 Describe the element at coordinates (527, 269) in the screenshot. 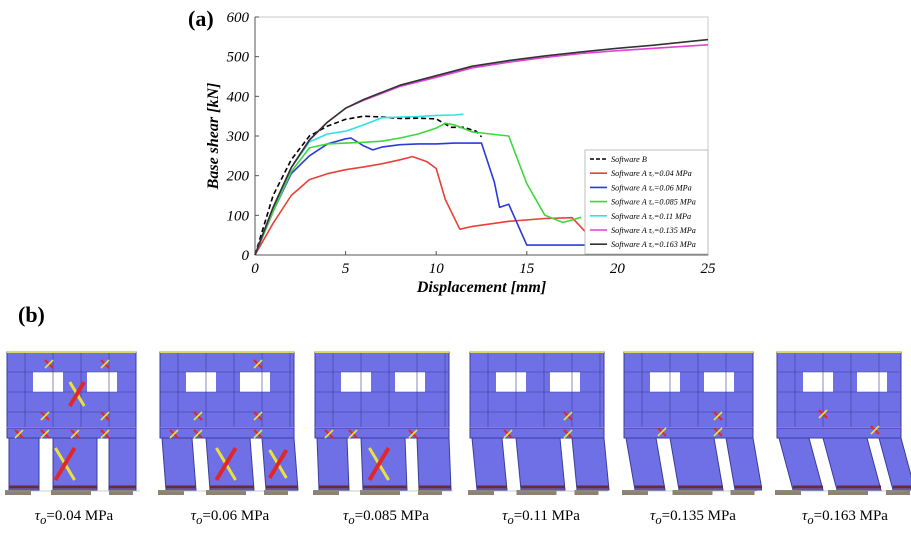

I see `x-tick-label: 15` at that location.